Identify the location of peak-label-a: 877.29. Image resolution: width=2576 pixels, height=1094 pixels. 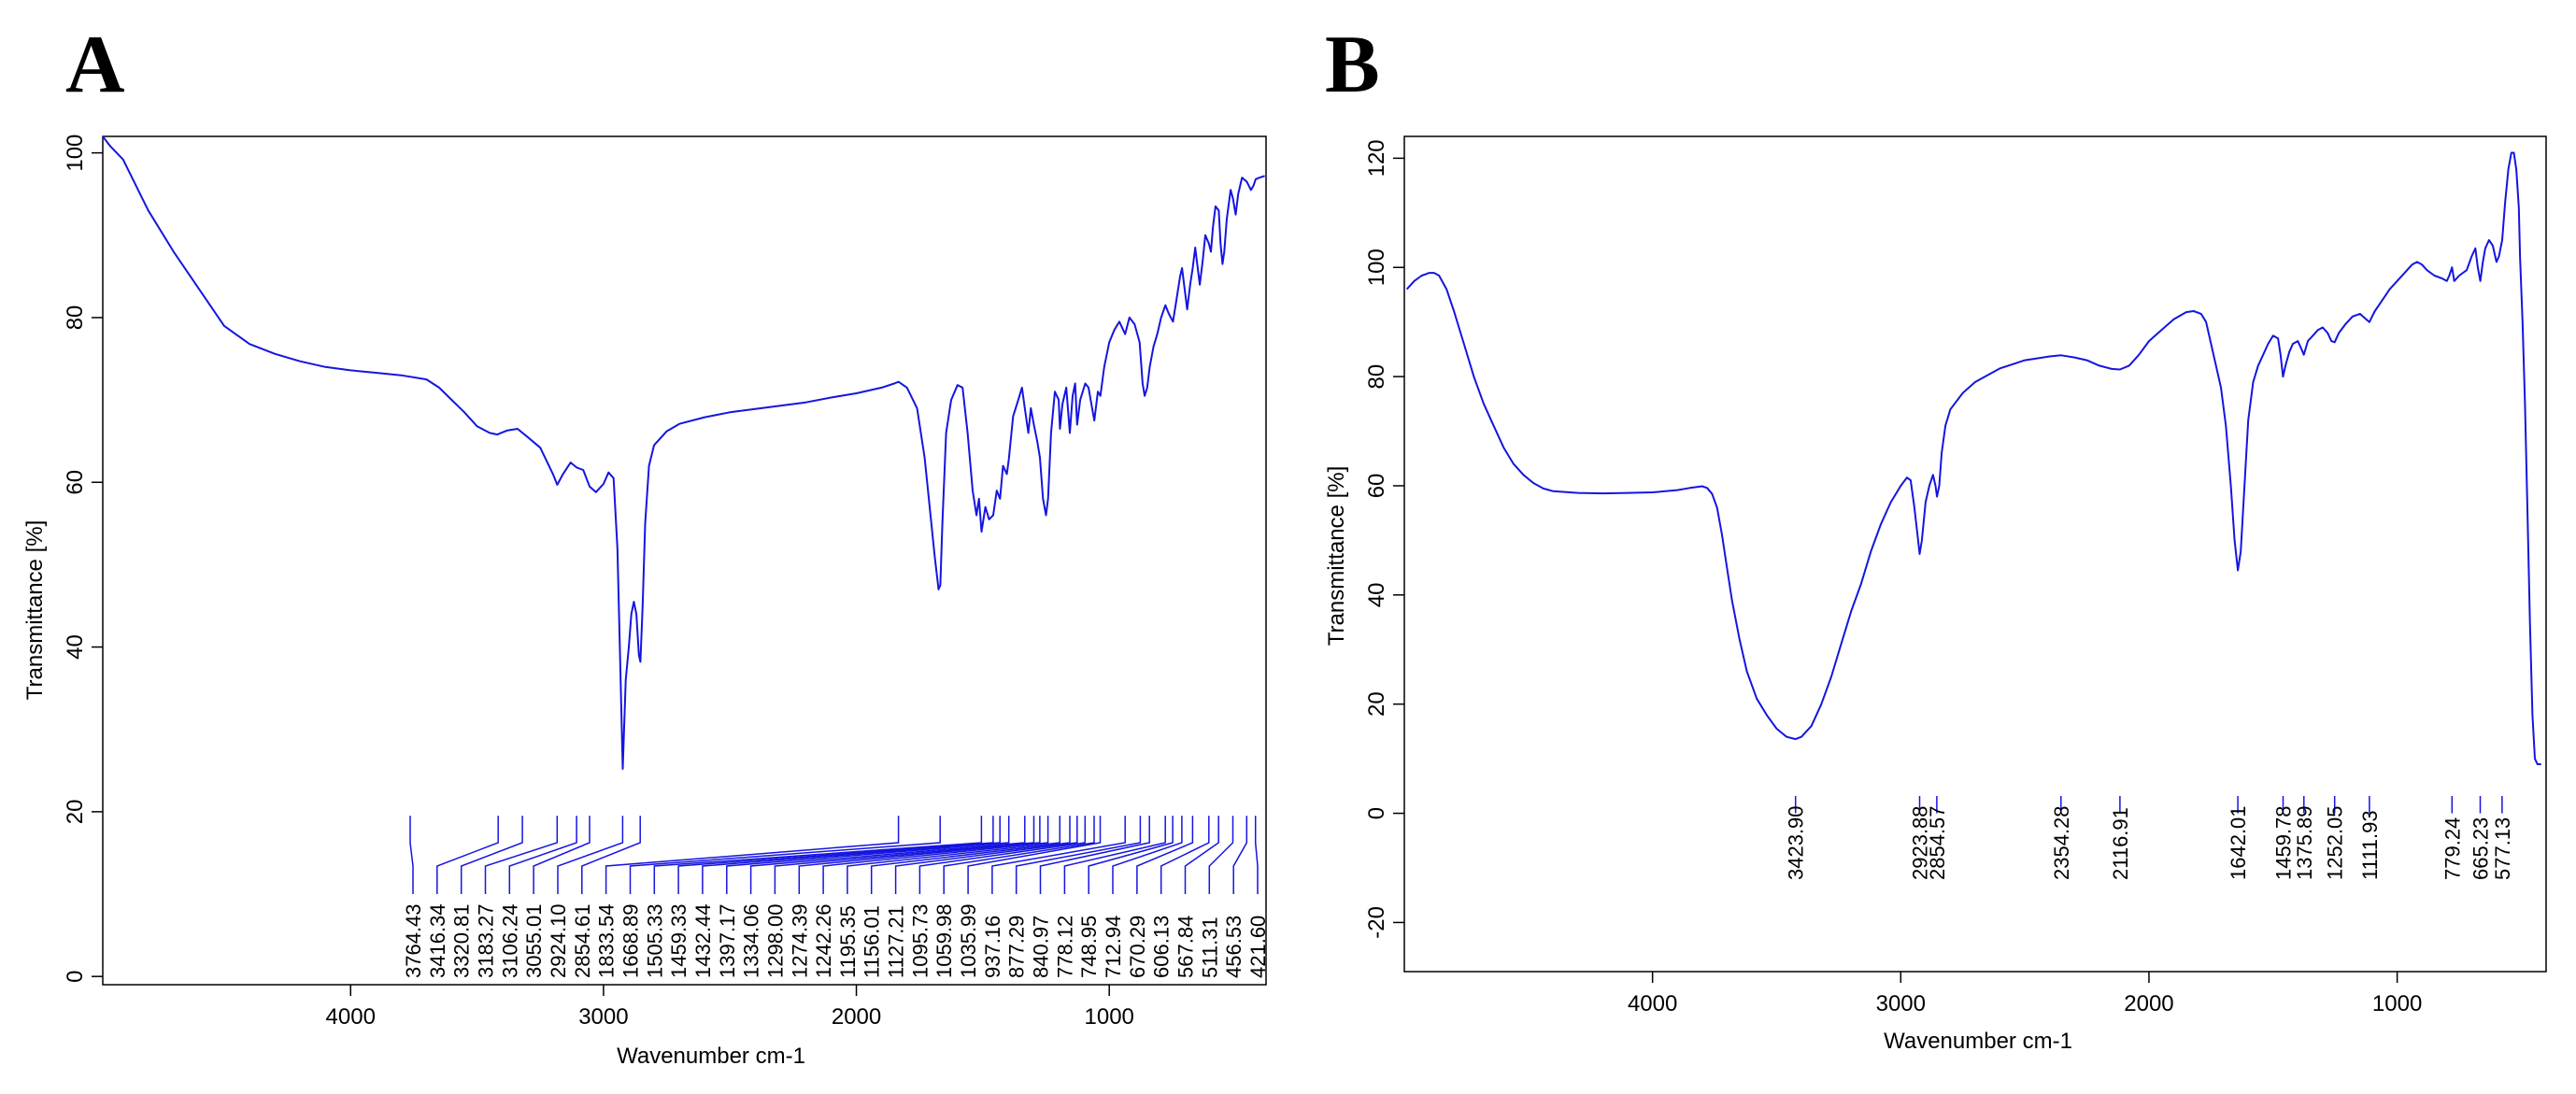
(1017, 947).